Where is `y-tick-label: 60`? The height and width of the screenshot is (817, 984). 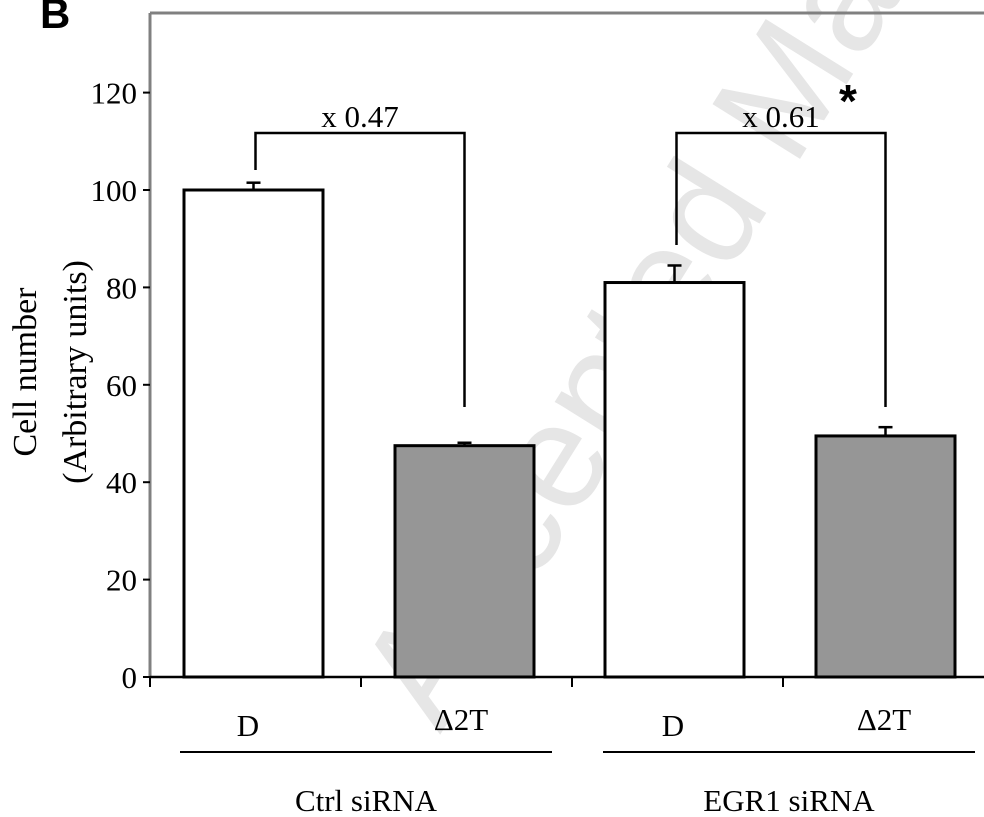
y-tick-label: 60 is located at coordinates (121, 385).